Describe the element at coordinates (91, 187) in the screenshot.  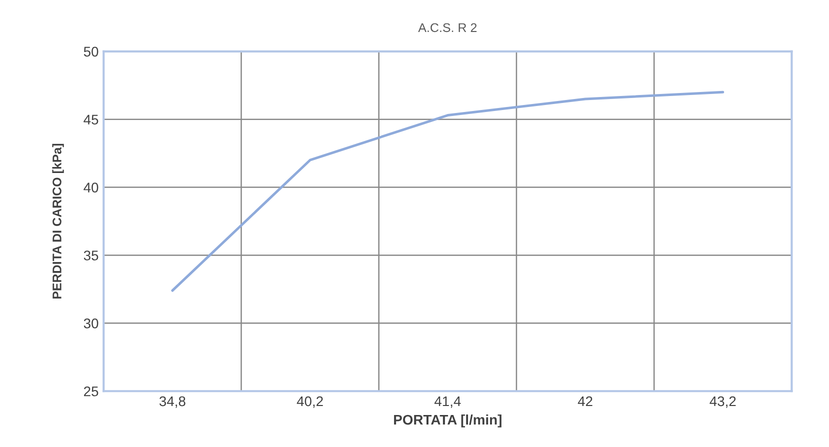
I see `y-tick-label: 40` at that location.